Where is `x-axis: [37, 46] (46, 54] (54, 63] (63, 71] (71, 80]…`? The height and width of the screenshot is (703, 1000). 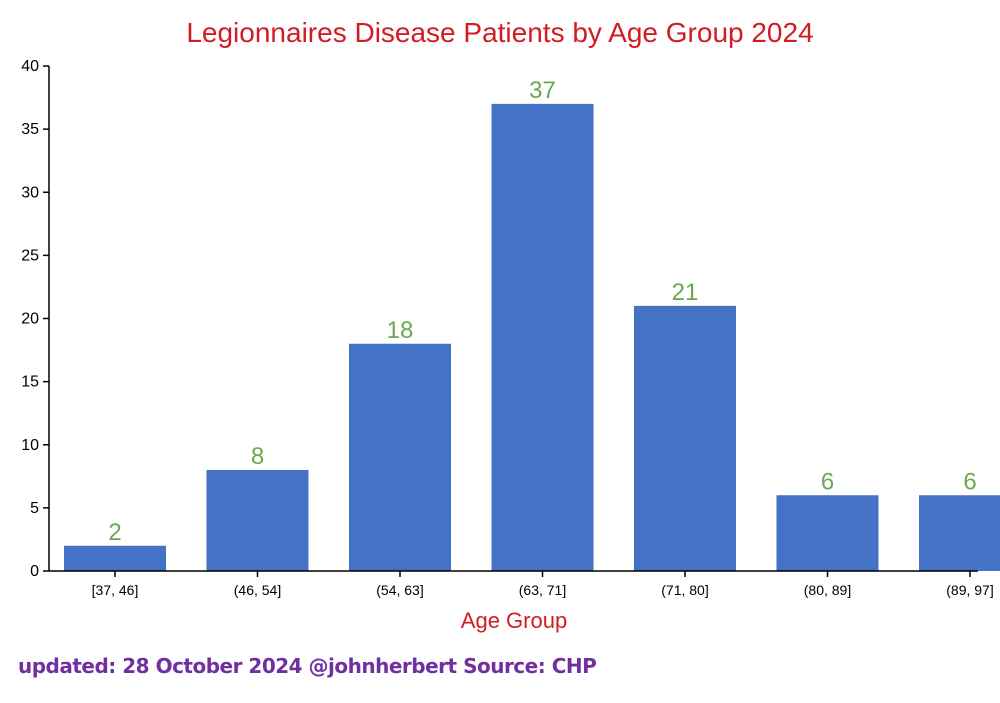
x-axis: [37, 46] (46, 54] (54, 63] (63, 71] (71, 80]… is located at coordinates (521, 584).